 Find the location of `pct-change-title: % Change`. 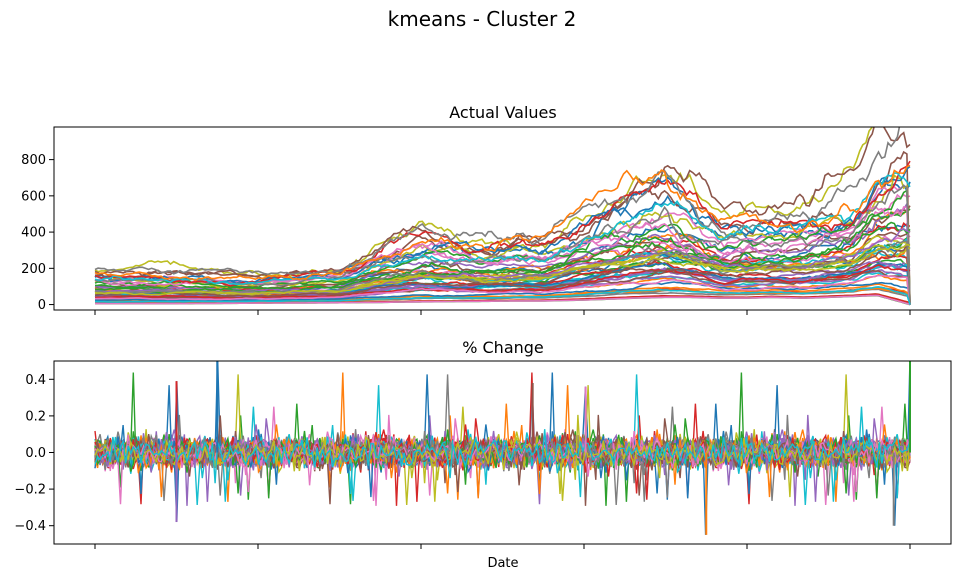

pct-change-title: % Change is located at coordinates (503, 347).